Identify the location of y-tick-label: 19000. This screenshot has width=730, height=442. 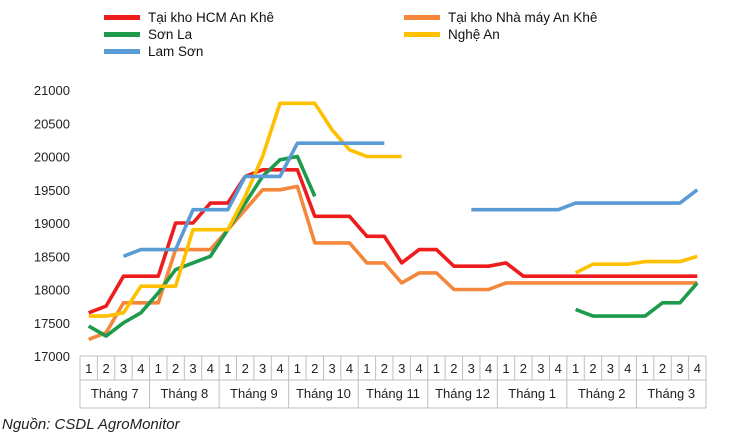
(52, 223).